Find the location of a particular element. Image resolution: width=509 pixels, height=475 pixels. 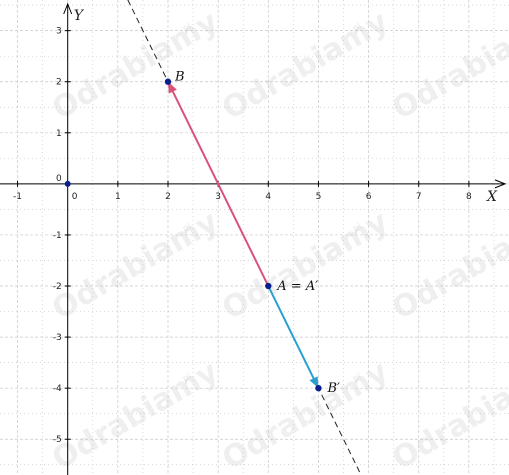

y-tick-label: 1 is located at coordinates (59, 134).